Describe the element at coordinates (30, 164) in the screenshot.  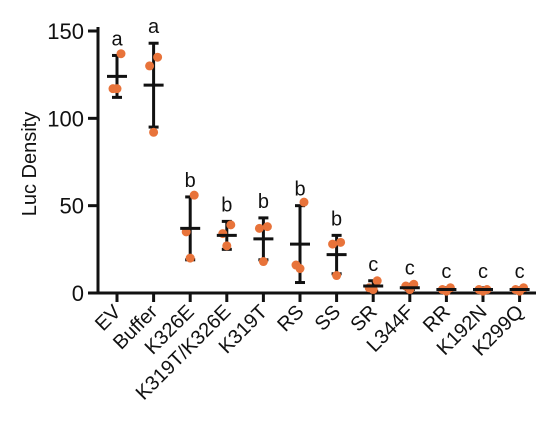
I see `y-axis-title: Luc Density` at that location.